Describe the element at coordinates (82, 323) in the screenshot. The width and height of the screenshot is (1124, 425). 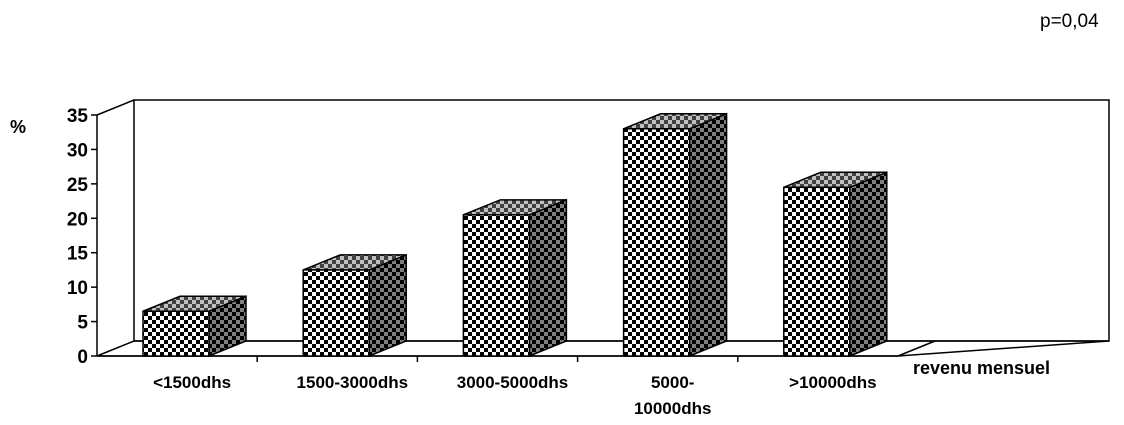
I see `y-tick-label: 5` at that location.